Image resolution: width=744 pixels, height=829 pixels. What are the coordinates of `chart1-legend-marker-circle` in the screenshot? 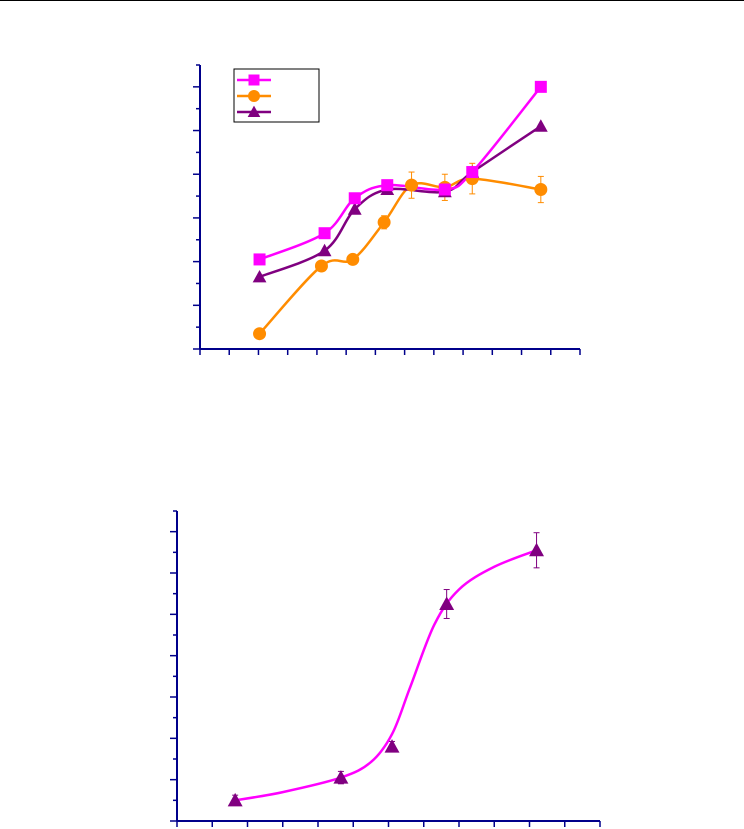 It's located at (254, 96).